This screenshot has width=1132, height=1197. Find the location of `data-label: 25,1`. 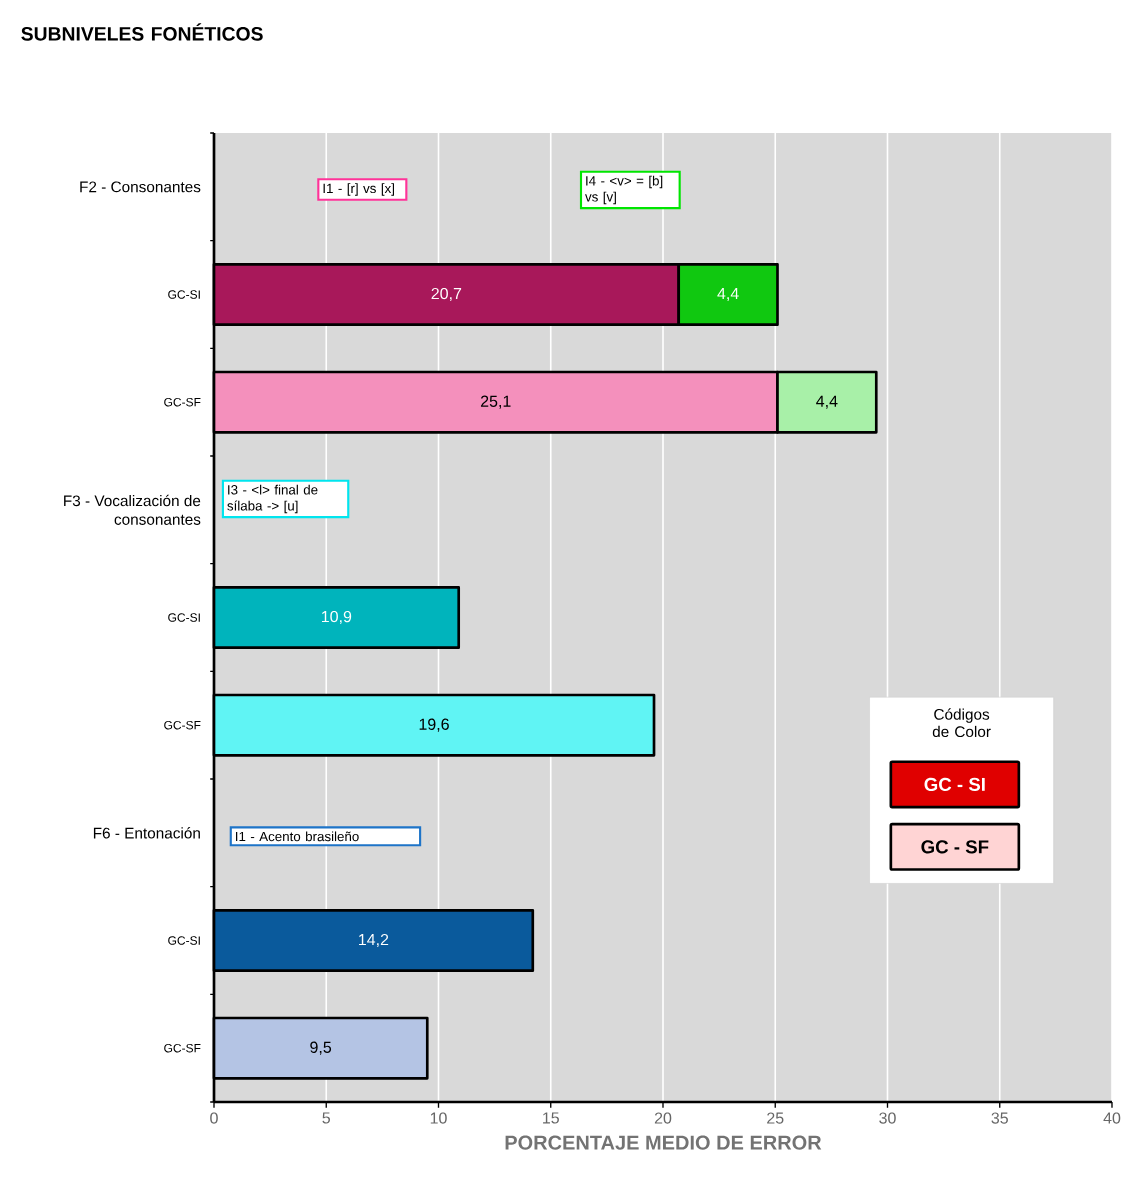

data-label: 25,1 is located at coordinates (495, 402).